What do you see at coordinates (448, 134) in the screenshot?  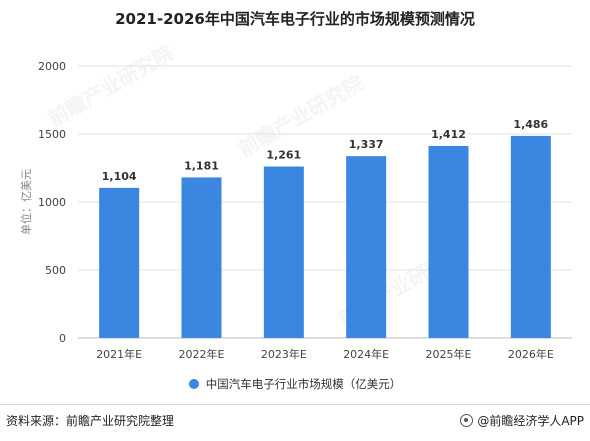 I see `data-label: 1,412` at bounding box center [448, 134].